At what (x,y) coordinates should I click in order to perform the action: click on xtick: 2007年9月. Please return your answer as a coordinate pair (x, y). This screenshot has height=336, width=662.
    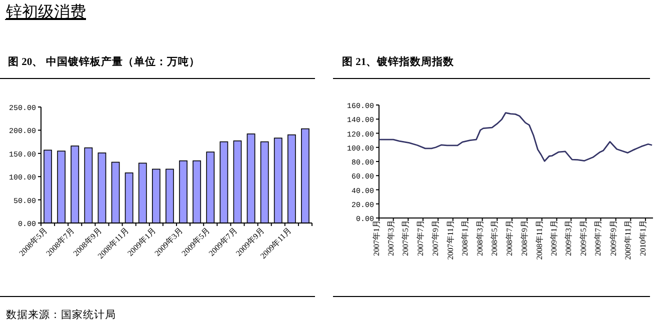
    Looking at the image, I should click on (435, 238).